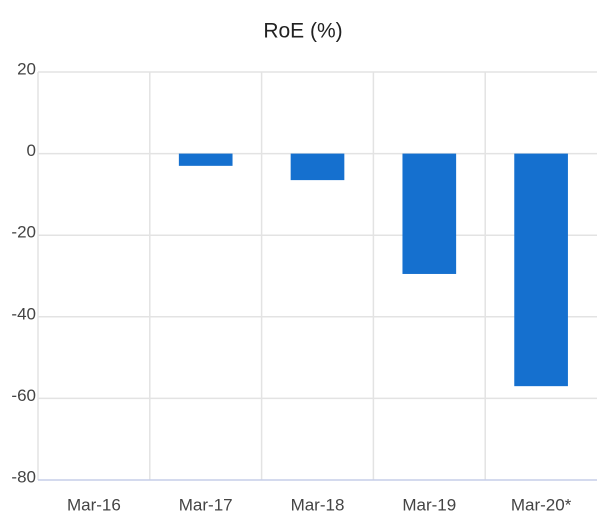 The height and width of the screenshot is (514, 597). Describe the element at coordinates (318, 504) in the screenshot. I see `x-tick-label: Mar-18` at that location.